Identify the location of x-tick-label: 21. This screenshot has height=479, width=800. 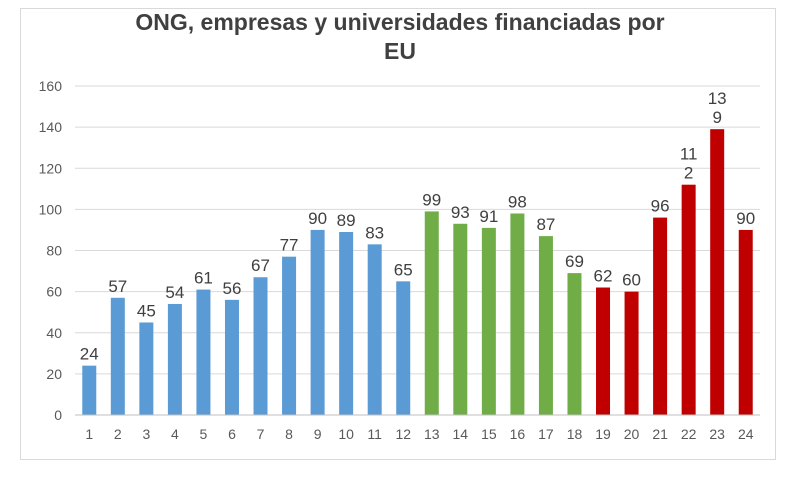
(660, 434).